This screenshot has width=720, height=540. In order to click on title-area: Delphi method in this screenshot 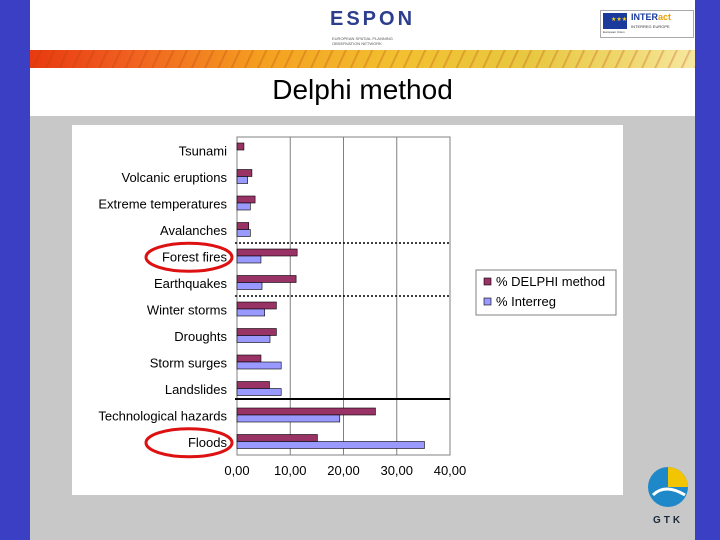, I will do `click(362, 92)`.